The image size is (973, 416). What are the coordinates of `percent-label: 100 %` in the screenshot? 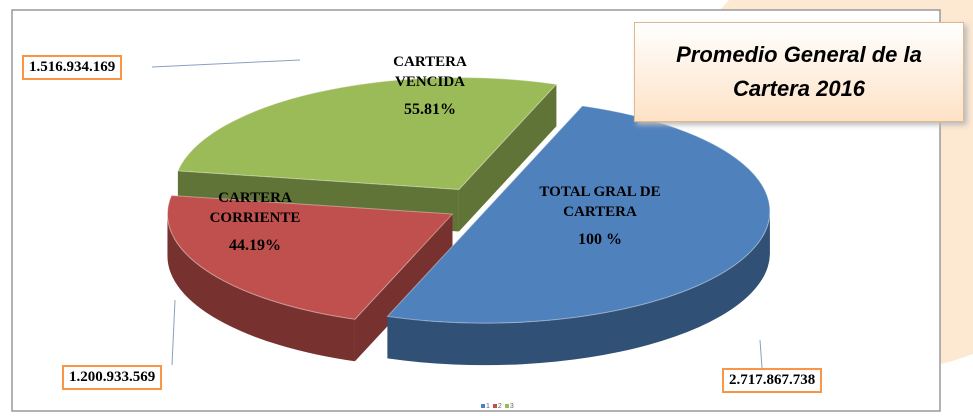 It's located at (600, 239).